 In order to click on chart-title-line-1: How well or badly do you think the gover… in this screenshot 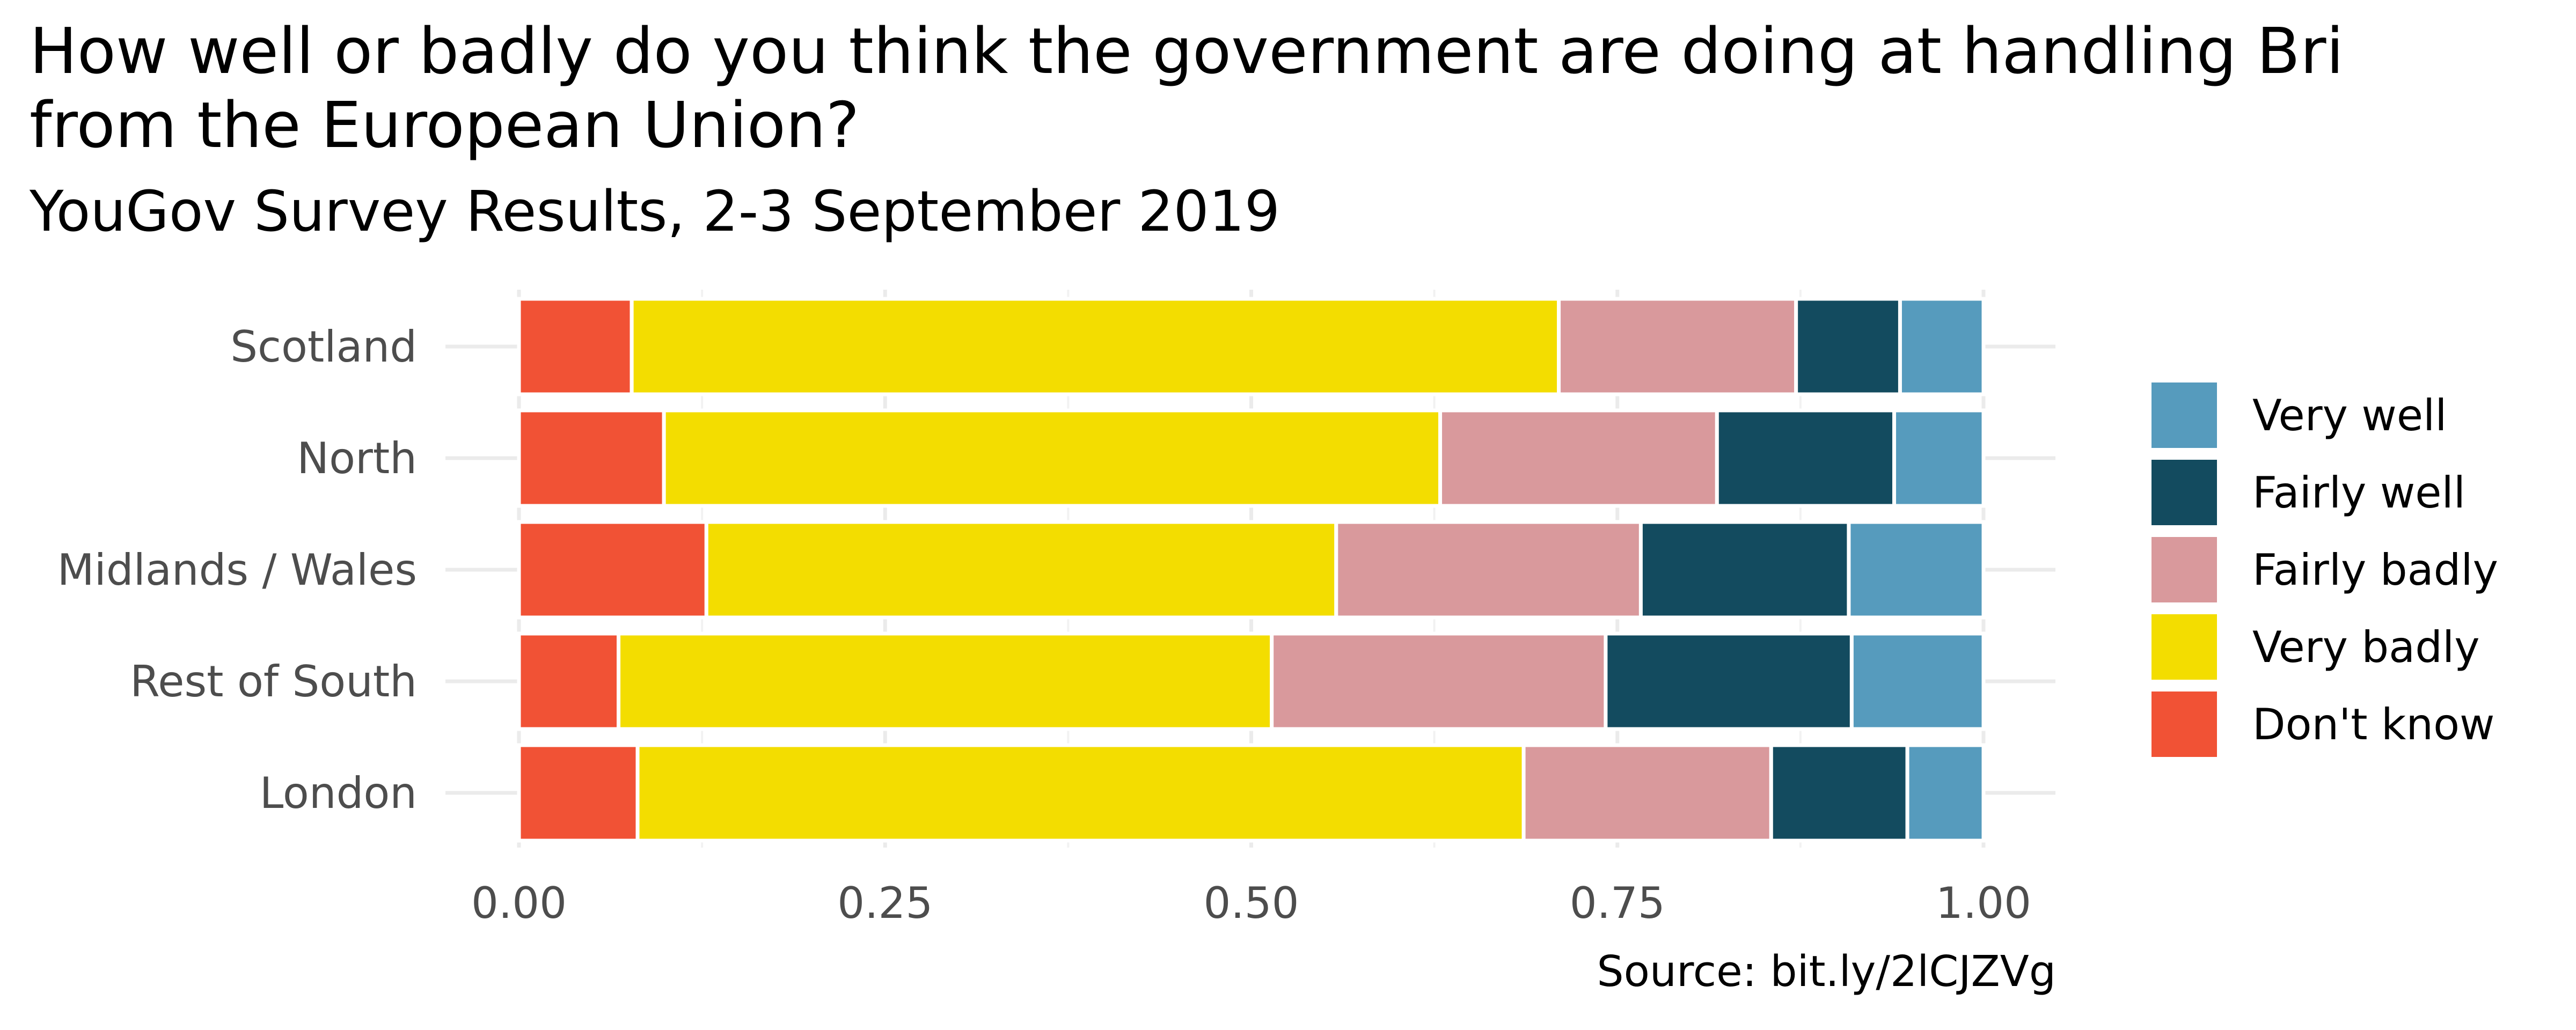, I will do `click(1187, 51)`.